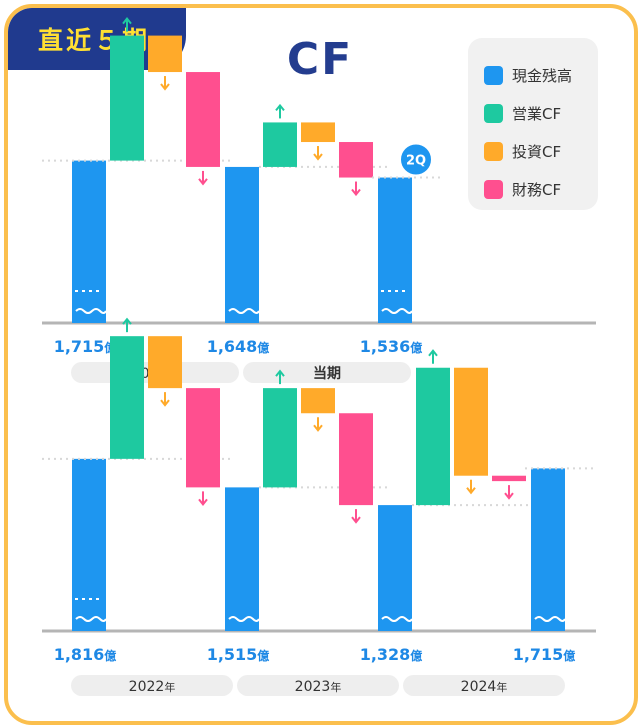  I want to click on cash-balance-label-1-2: 1,328億, so click(391, 654).